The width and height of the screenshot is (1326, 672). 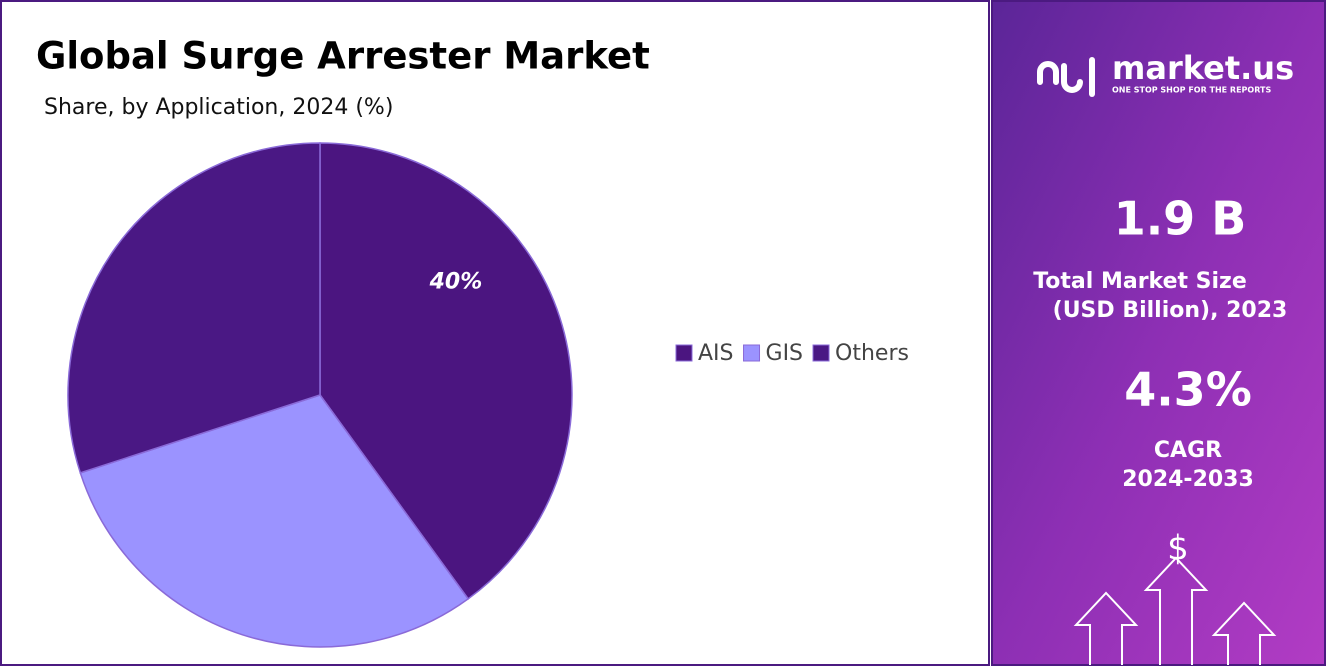 I want to click on chart-subtitle: Share, by Application, 2024 (%), so click(x=218, y=107).